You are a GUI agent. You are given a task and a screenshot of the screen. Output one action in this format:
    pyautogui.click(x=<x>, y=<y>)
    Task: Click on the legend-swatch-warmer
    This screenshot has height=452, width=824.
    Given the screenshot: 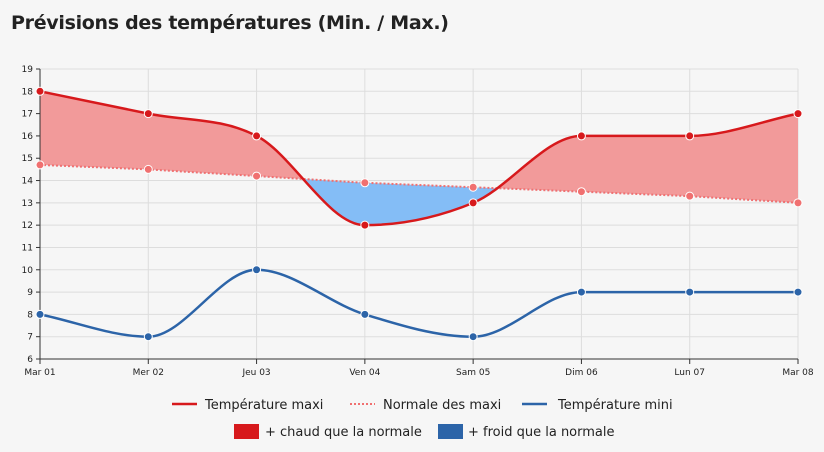 What is the action you would take?
    pyautogui.click(x=246, y=431)
    